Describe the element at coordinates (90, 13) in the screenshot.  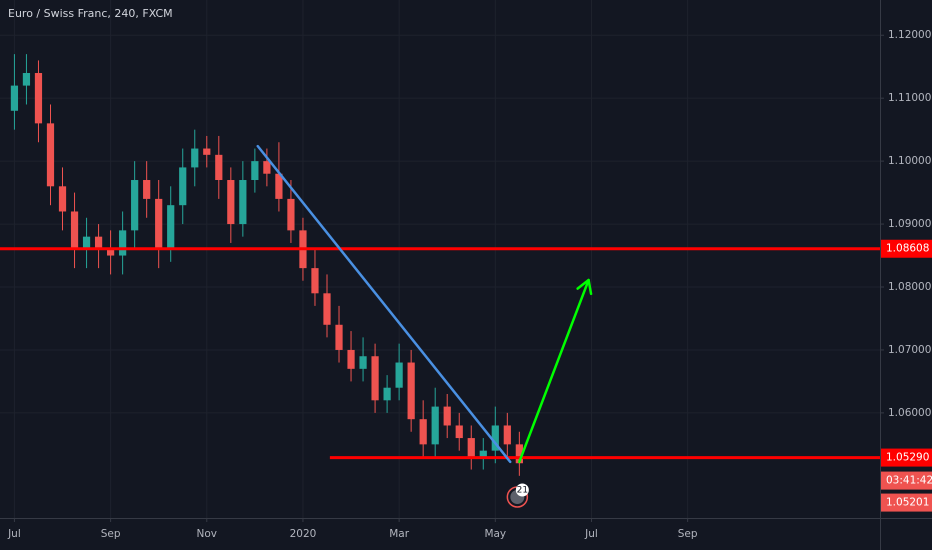
I see `chart-title: Euro / Swiss Franc, 240, FXCM` at that location.